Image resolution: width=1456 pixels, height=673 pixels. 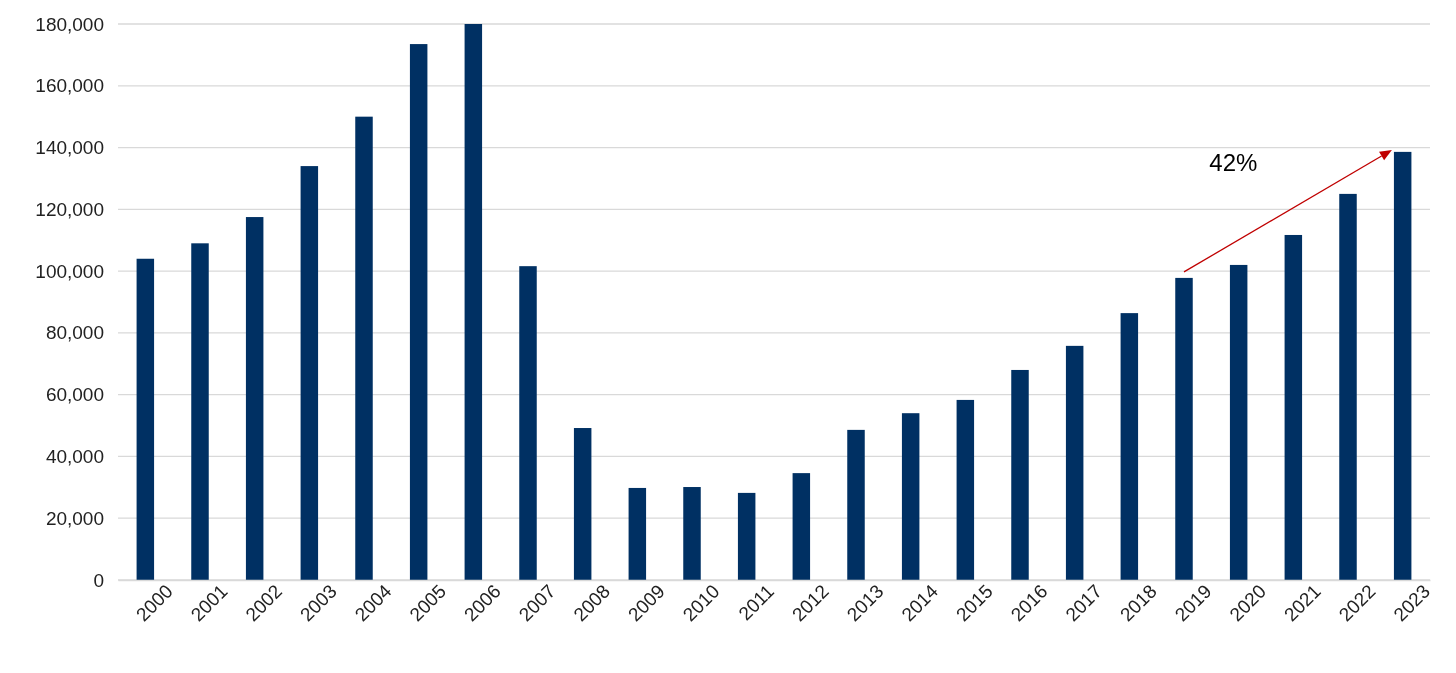 I want to click on y-tick-label: 140,000, so click(x=69, y=148).